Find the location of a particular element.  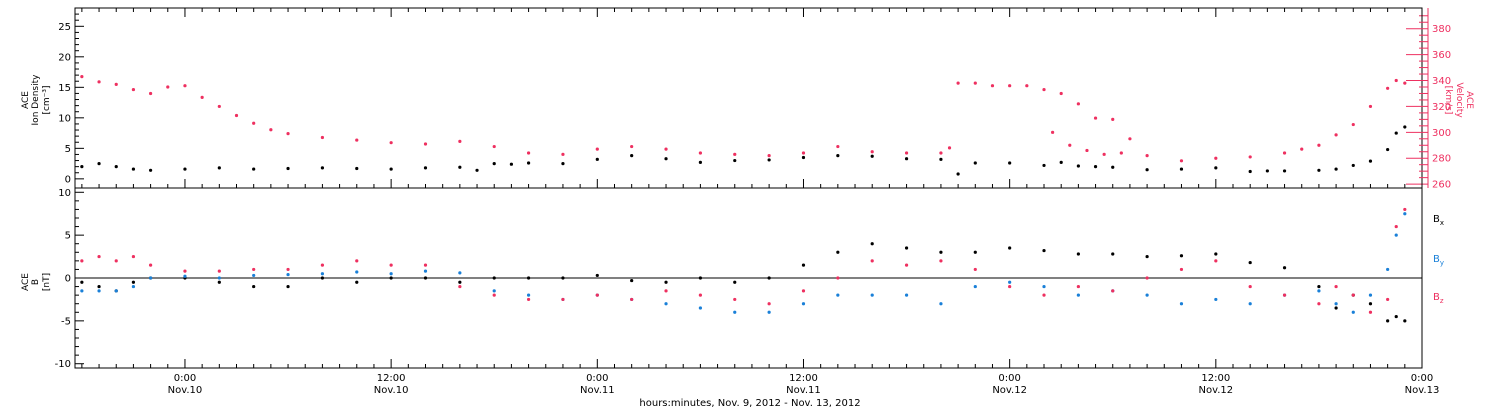

top-left-ylabel-line1: ACE is located at coordinates (26, 100).